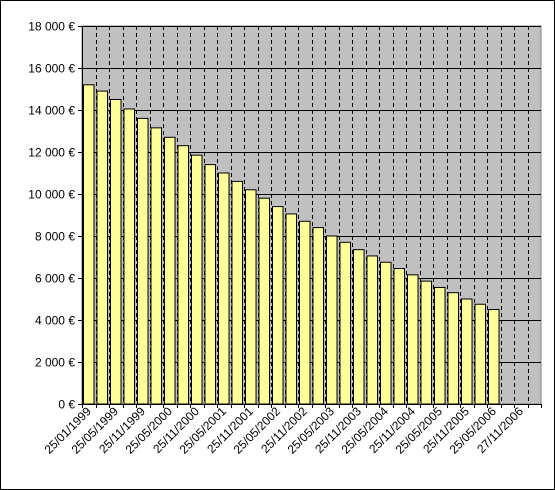 The width and height of the screenshot is (555, 490). What do you see at coordinates (51, 69) in the screenshot?
I see `y-tick-label: 16 000 €` at bounding box center [51, 69].